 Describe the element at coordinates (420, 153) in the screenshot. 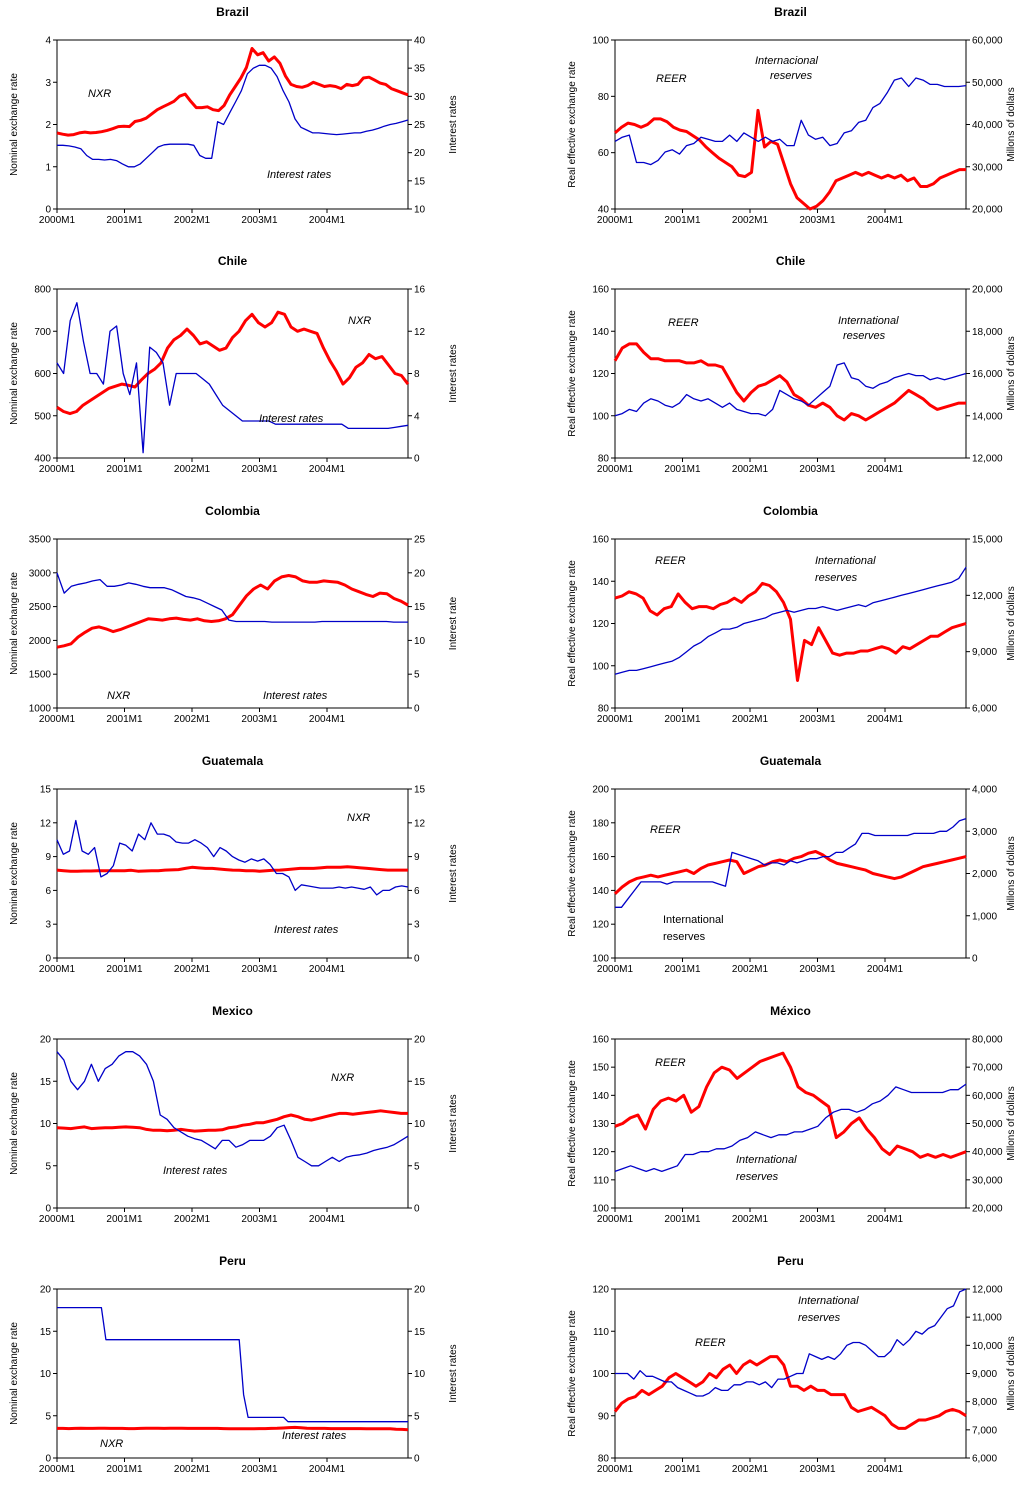

I see `y-right-tick-label: 20` at that location.